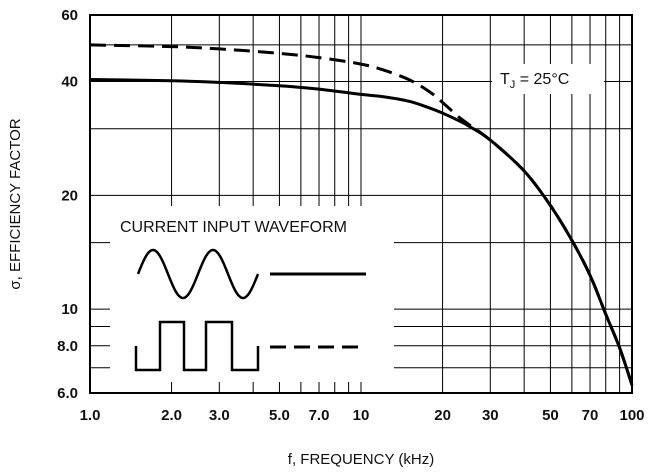 The image size is (655, 472). I want to click on square-waveform-icon, so click(197, 346).